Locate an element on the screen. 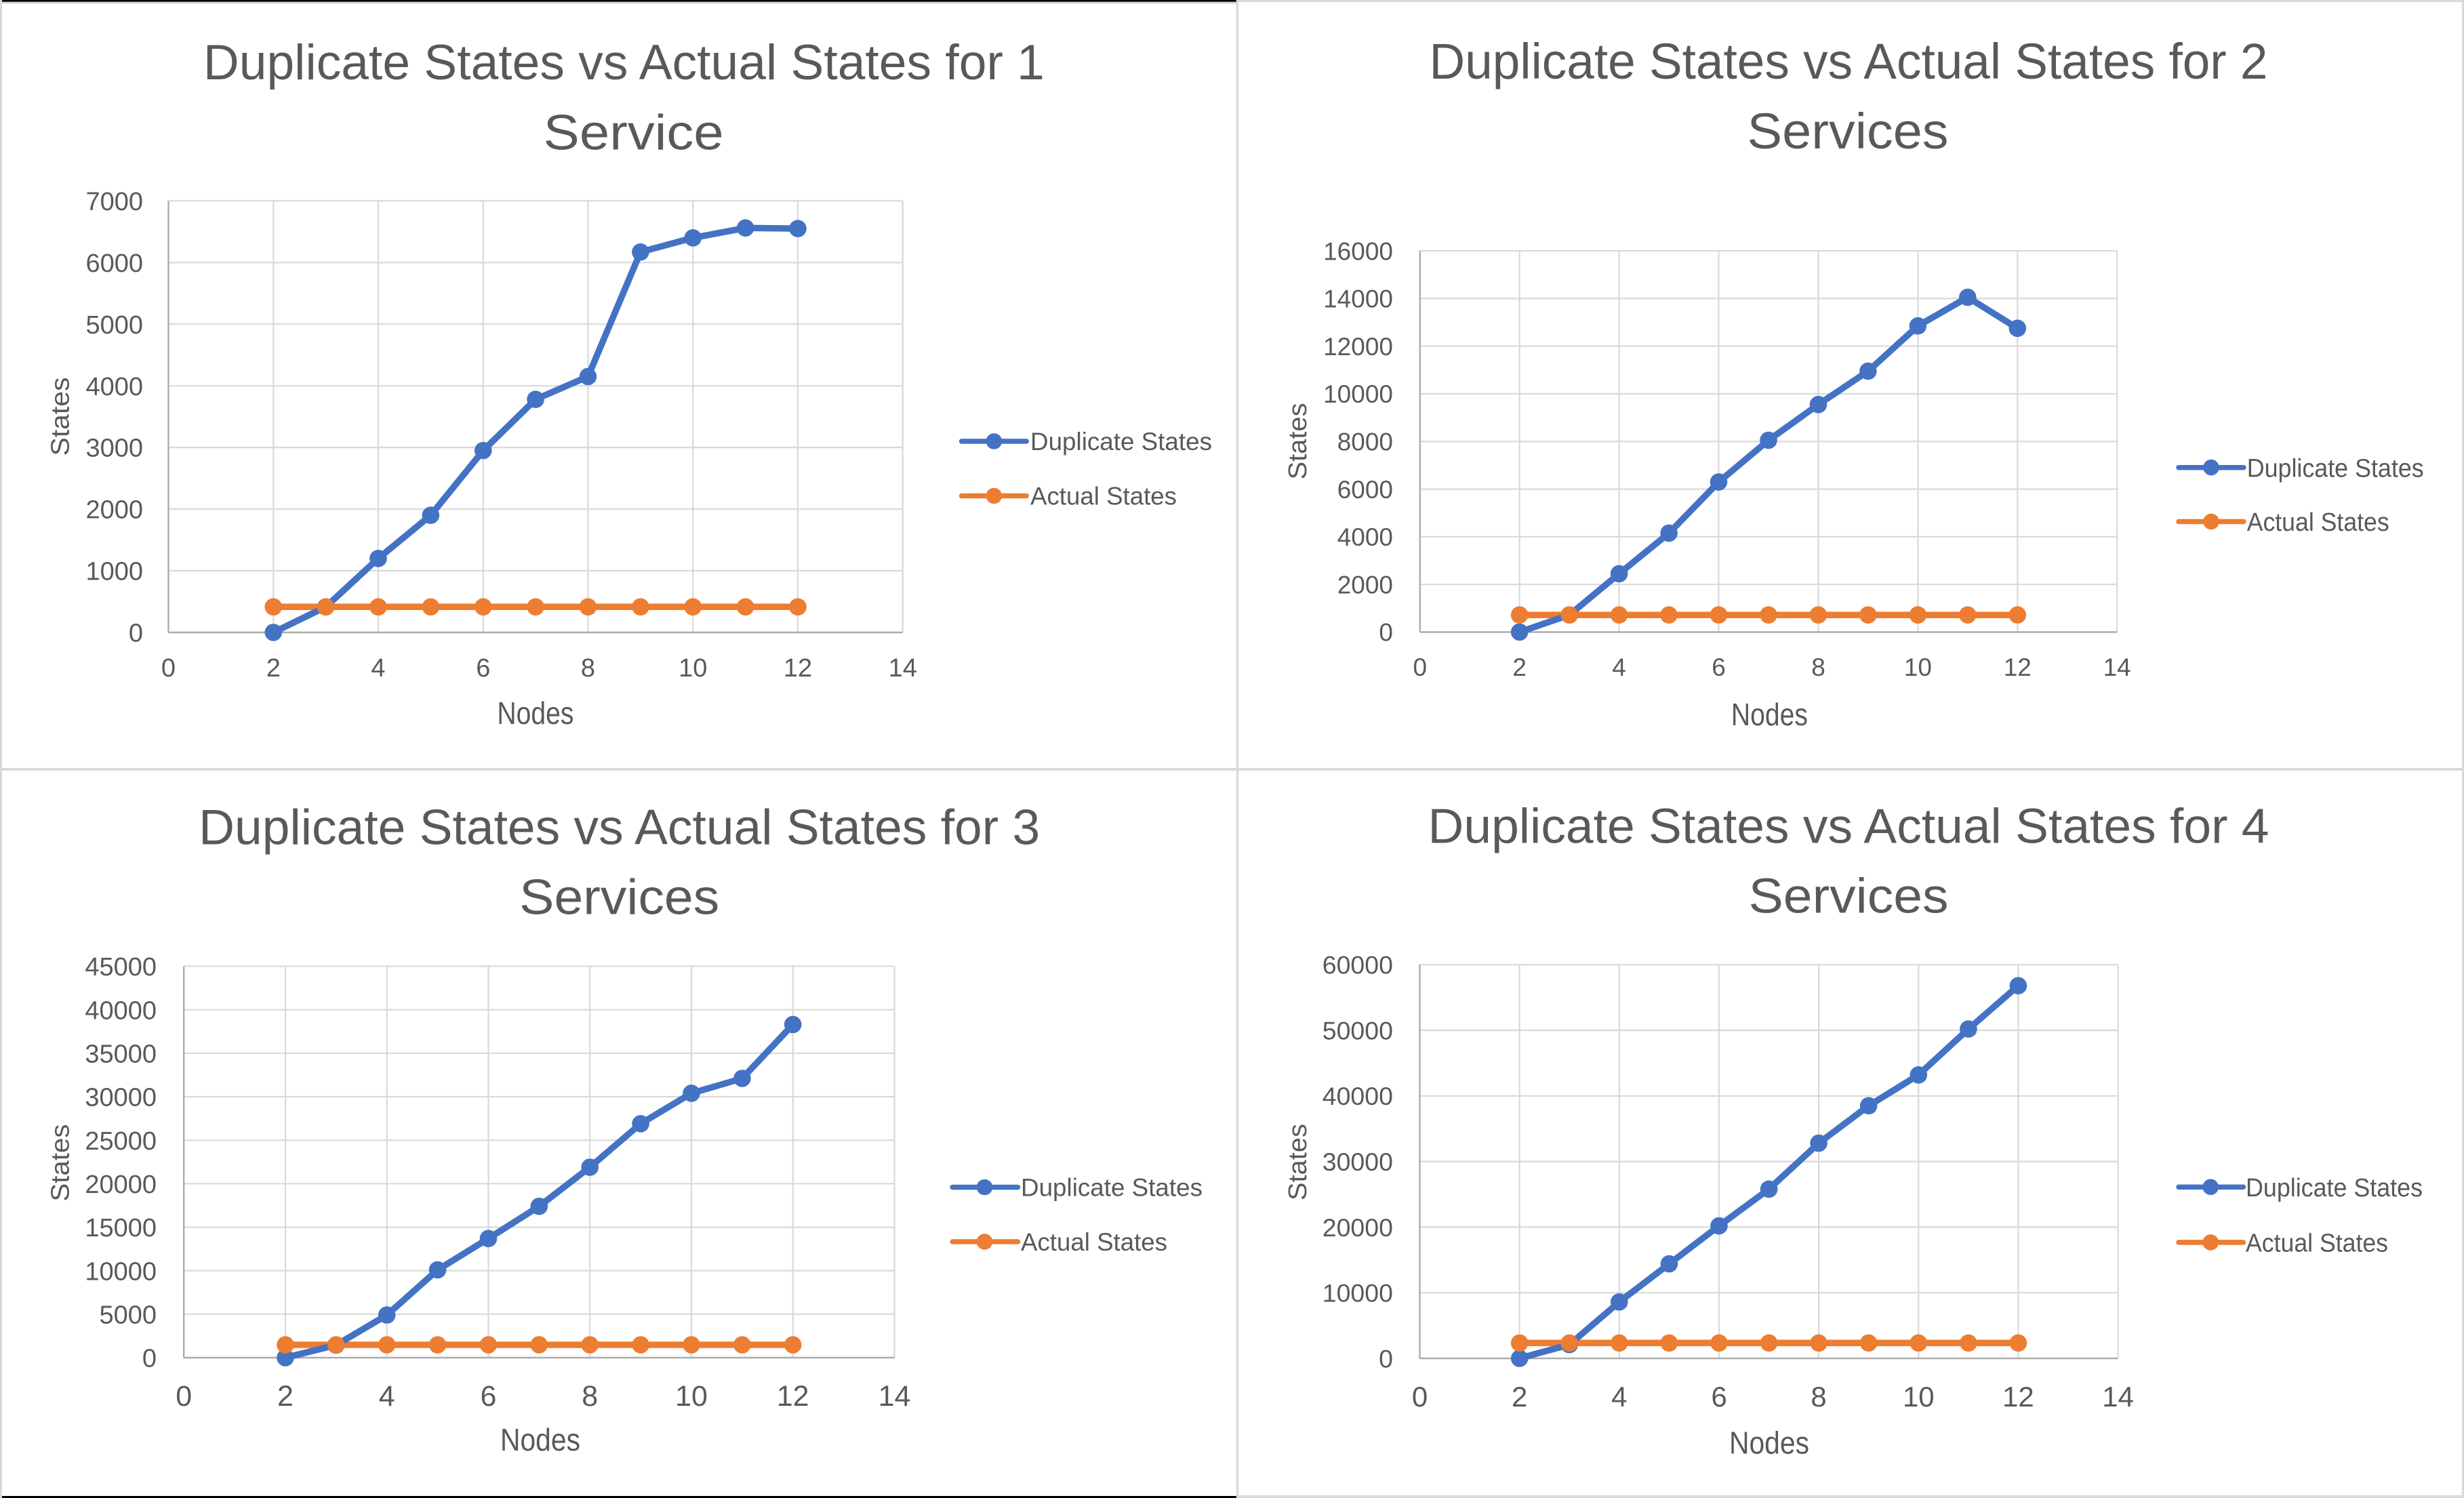 This screenshot has width=2464, height=1498. svg-text: 60000 is located at coordinates (1357, 965).